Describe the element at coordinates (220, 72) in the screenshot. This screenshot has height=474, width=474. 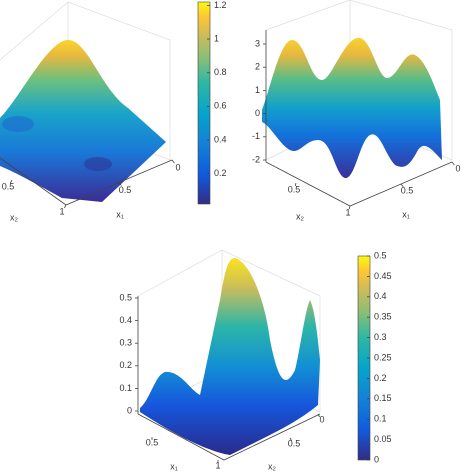
I see `colorbar-tick-label: 0.8` at that location.